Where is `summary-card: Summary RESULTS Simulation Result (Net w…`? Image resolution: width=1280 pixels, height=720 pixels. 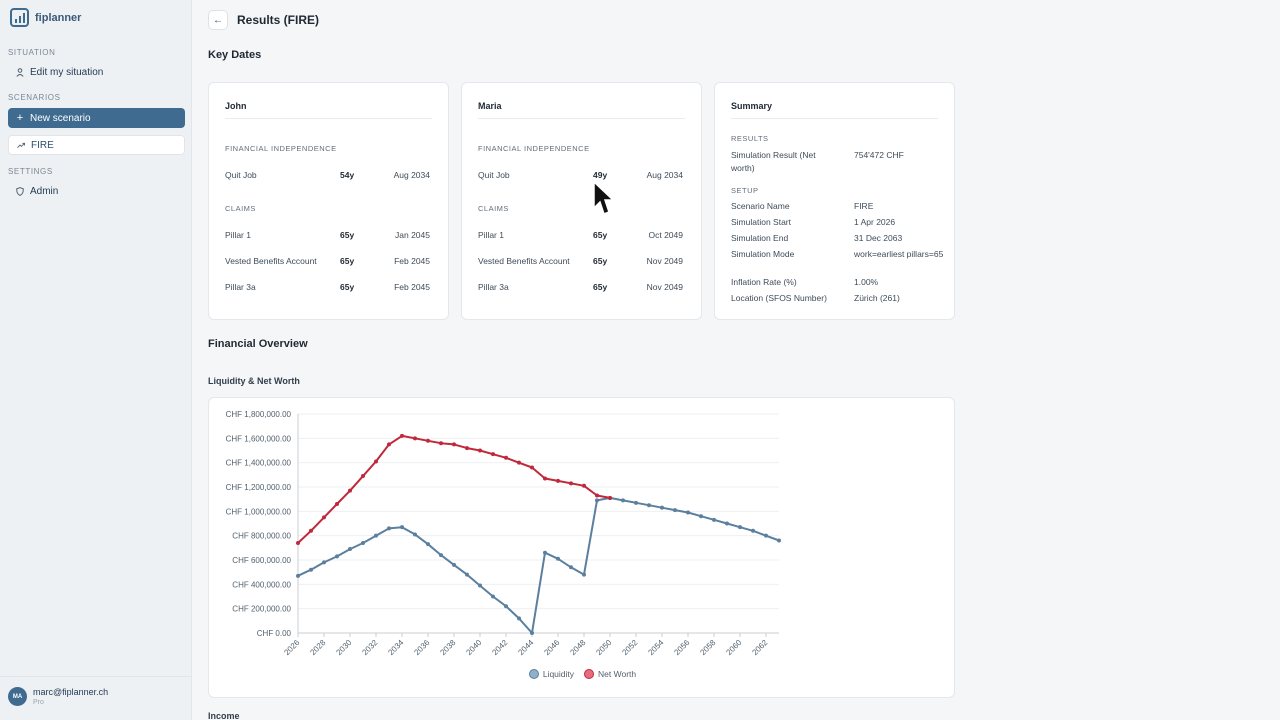 summary-card: Summary RESULTS Simulation Result (Net w… is located at coordinates (834, 201).